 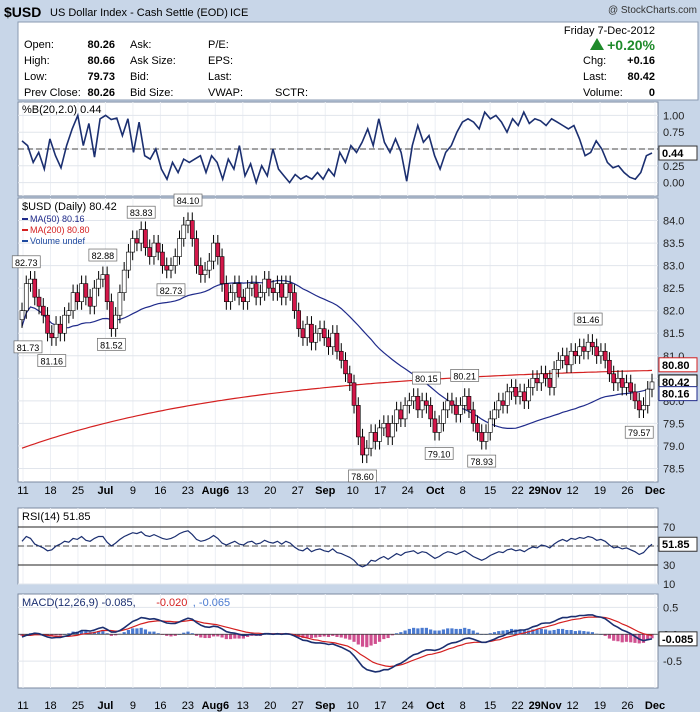 I want to click on quote-value: 79.73, so click(x=101, y=77).